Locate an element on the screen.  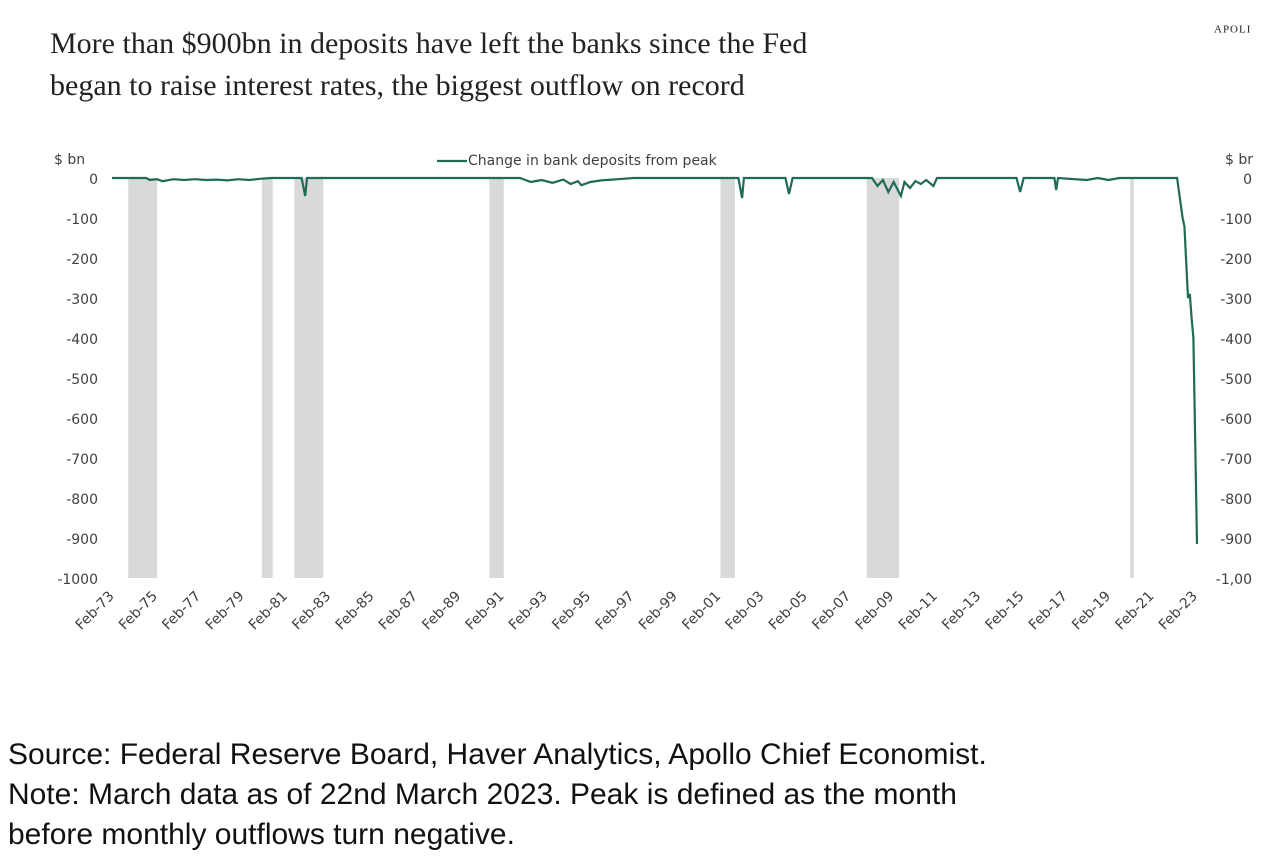
x-tick-label: Feb-87 is located at coordinates (398, 610).